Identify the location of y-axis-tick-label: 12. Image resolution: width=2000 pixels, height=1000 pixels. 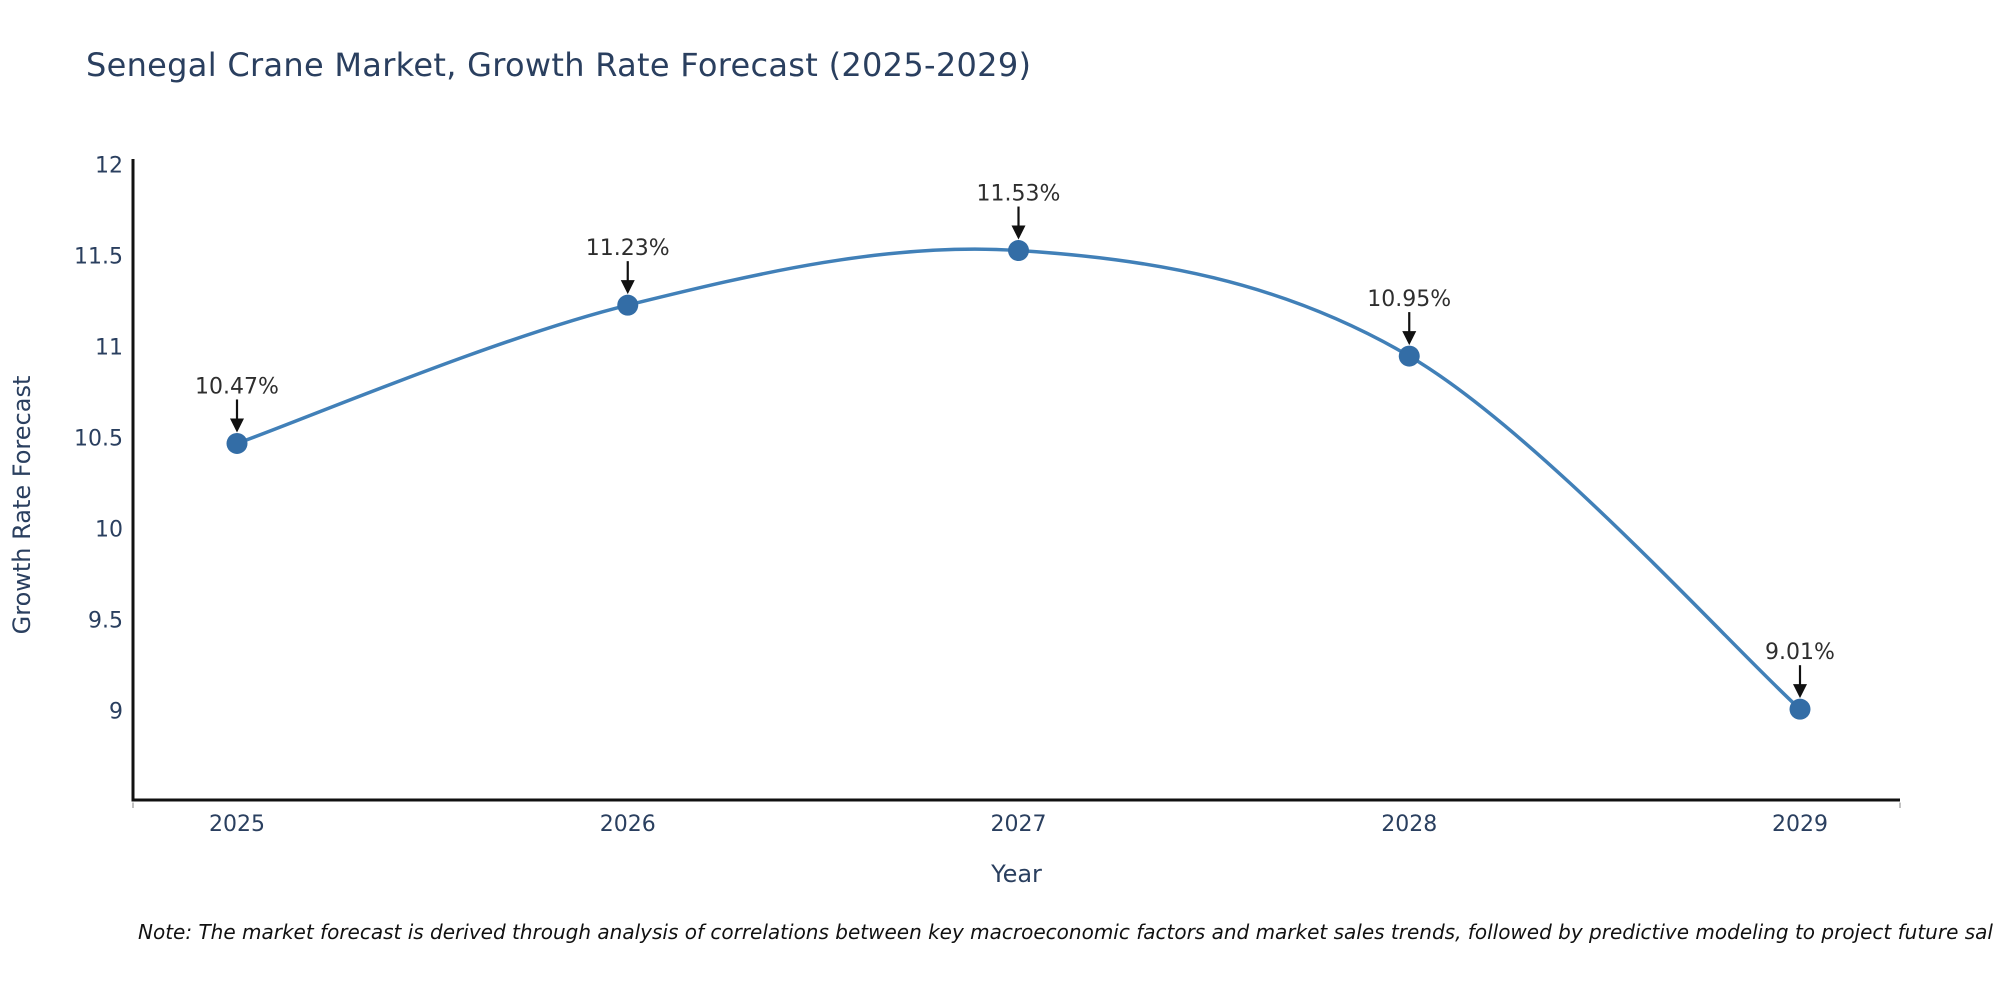
(109, 166).